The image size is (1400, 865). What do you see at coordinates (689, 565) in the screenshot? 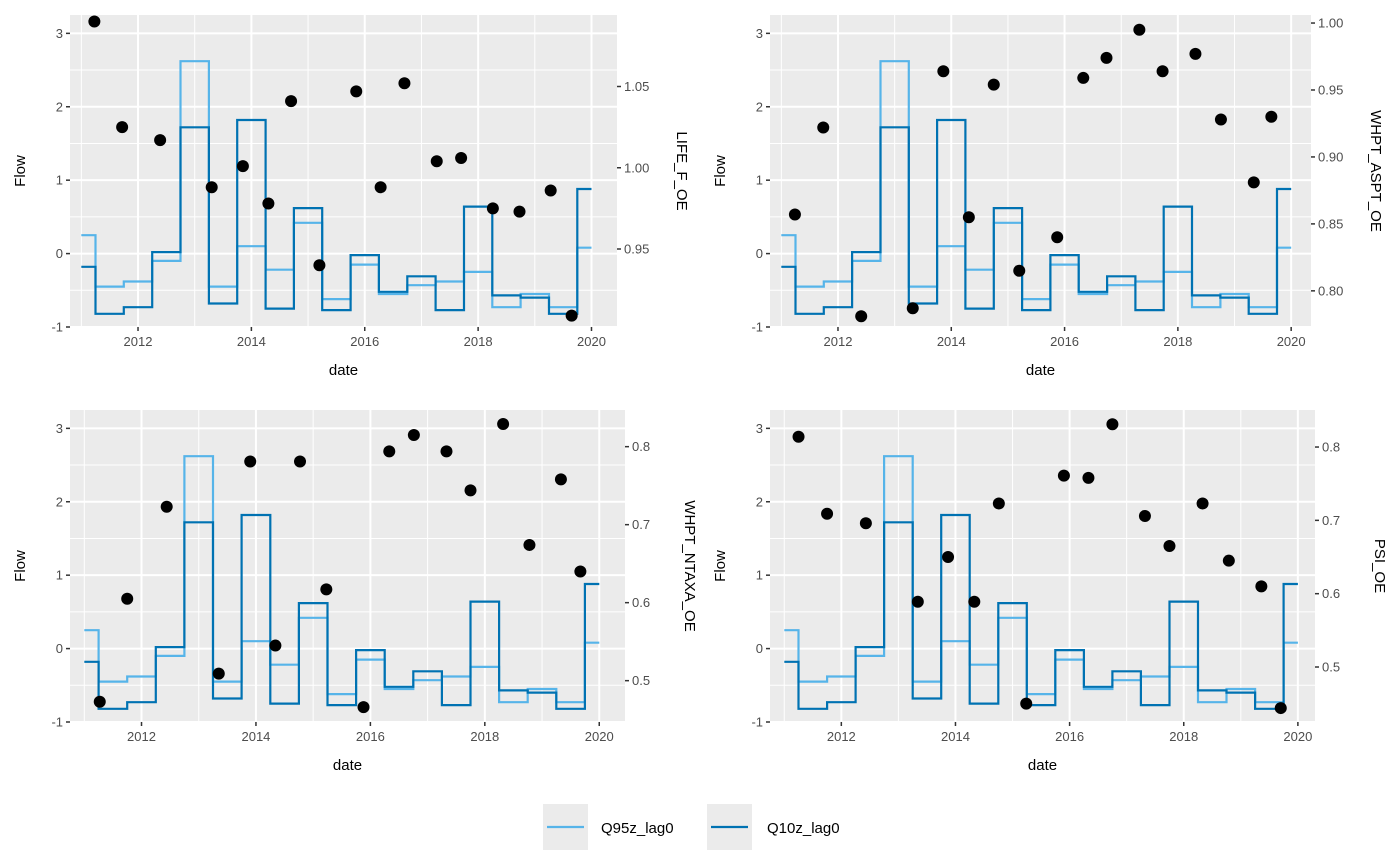
I see `y2-axis-title: WHPT_NTAXA_OE` at bounding box center [689, 565].